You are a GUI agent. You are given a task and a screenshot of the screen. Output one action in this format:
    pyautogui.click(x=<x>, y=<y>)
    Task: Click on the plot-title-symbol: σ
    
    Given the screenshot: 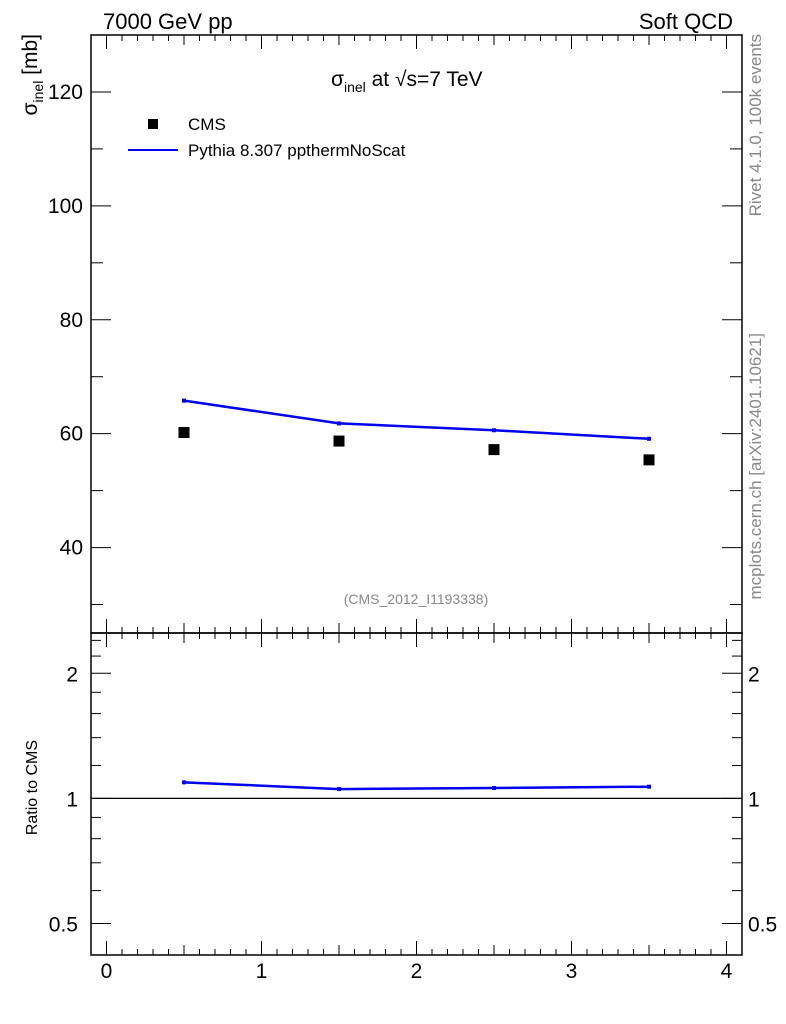 What is the action you would take?
    pyautogui.click(x=337, y=79)
    